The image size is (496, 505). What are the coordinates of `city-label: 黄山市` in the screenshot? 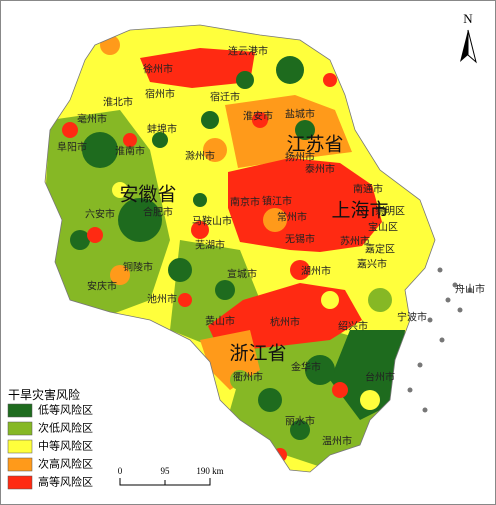 It's located at (220, 320).